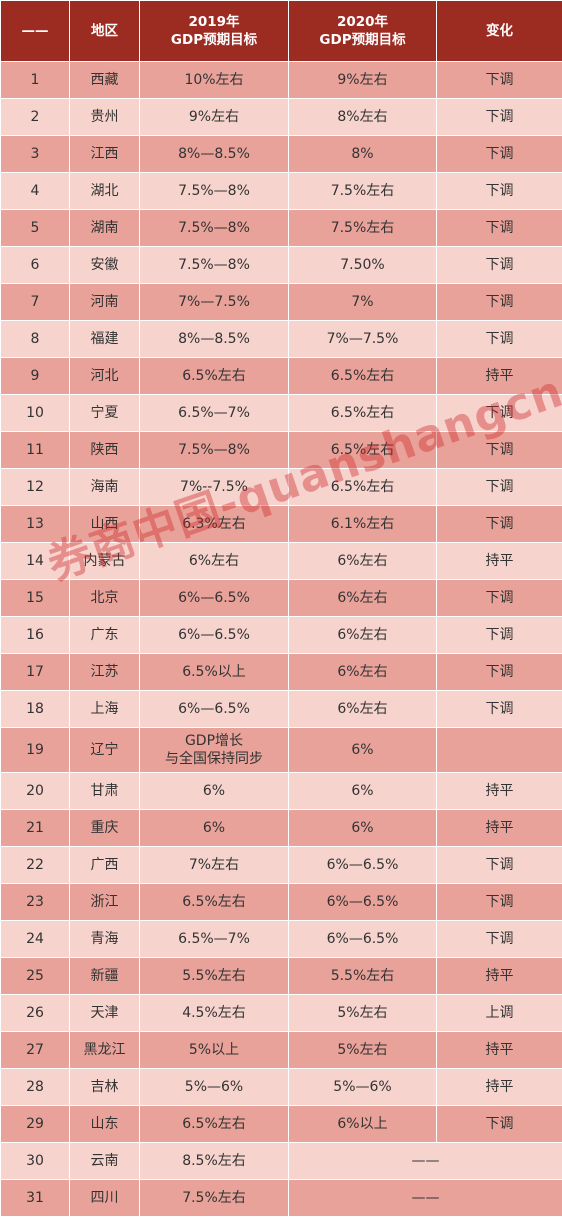 Image resolution: width=562 pixels, height=1220 pixels. I want to click on table-row: 12 海南 7%--7.5% 6.5%左右 下调, so click(281, 487).